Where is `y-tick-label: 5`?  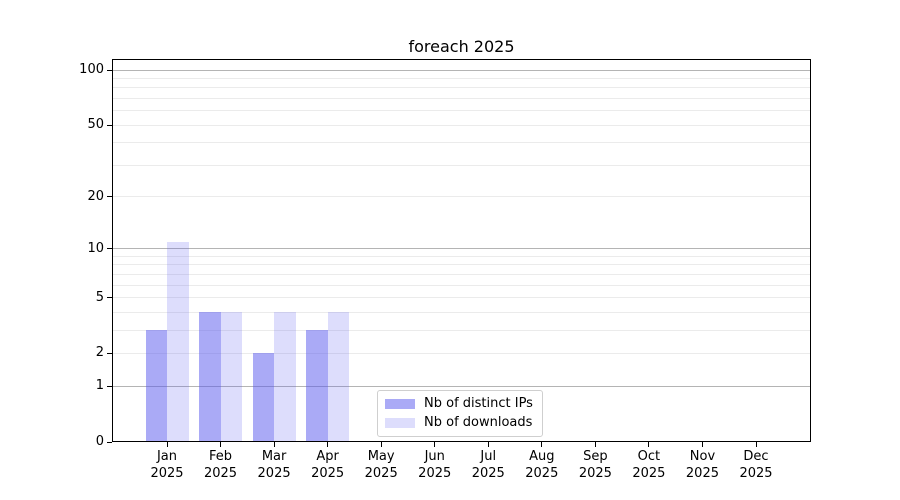
y-tick-label: 5 is located at coordinates (99, 297).